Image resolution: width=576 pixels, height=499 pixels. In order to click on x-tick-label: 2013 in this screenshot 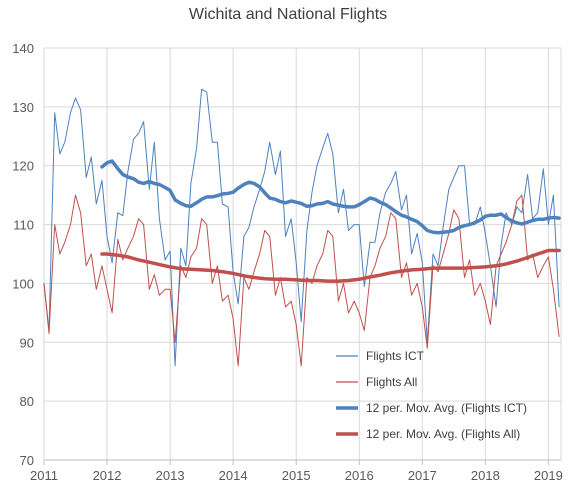, I will do `click(170, 475)`.